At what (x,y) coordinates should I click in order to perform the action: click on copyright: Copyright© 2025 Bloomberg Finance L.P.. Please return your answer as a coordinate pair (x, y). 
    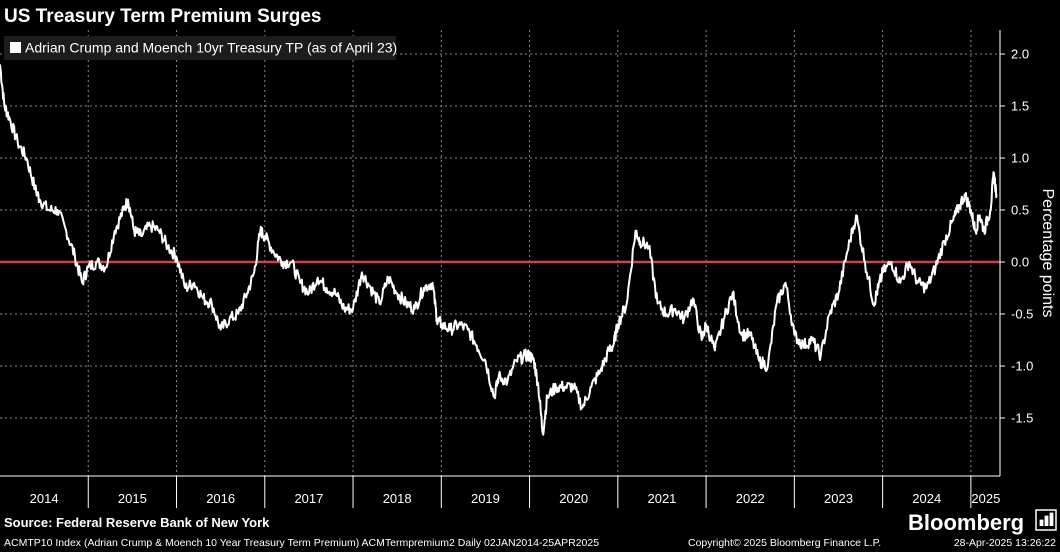
    Looking at the image, I should click on (784, 543).